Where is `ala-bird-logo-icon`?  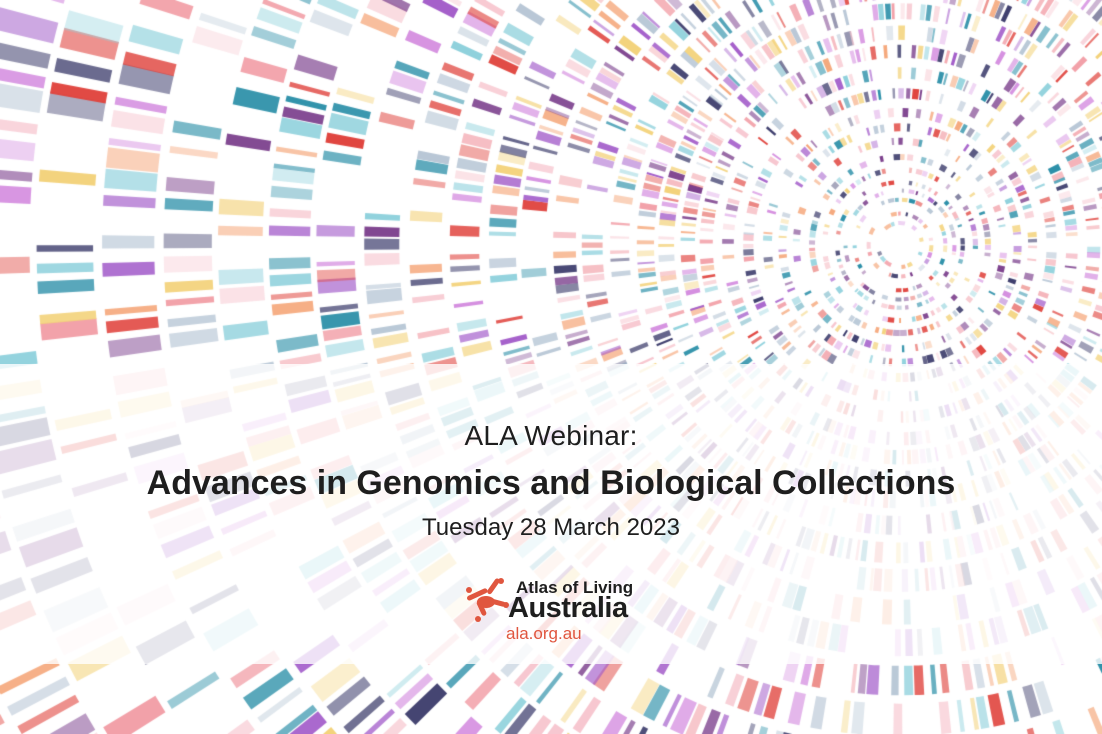
ala-bird-logo-icon is located at coordinates (487, 600).